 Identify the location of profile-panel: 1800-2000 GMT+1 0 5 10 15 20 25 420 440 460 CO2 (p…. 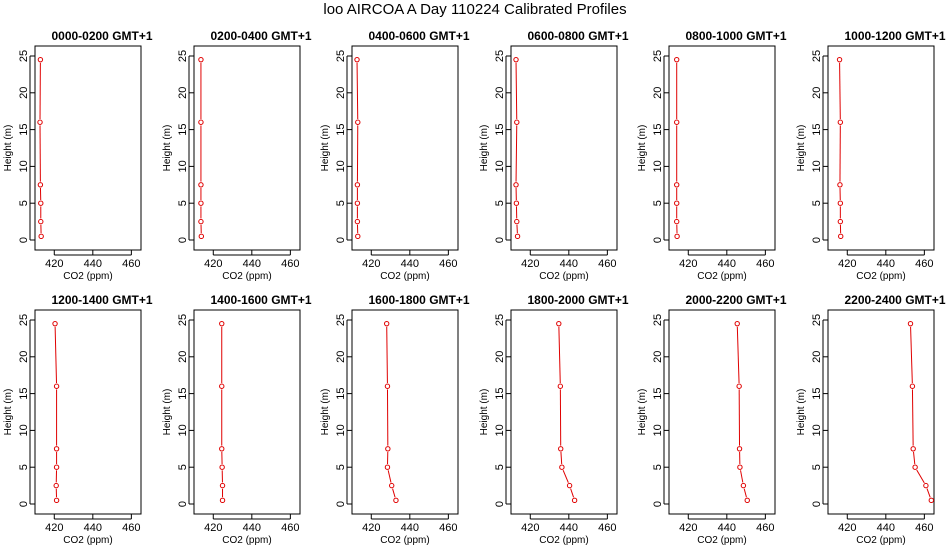
(554, 419).